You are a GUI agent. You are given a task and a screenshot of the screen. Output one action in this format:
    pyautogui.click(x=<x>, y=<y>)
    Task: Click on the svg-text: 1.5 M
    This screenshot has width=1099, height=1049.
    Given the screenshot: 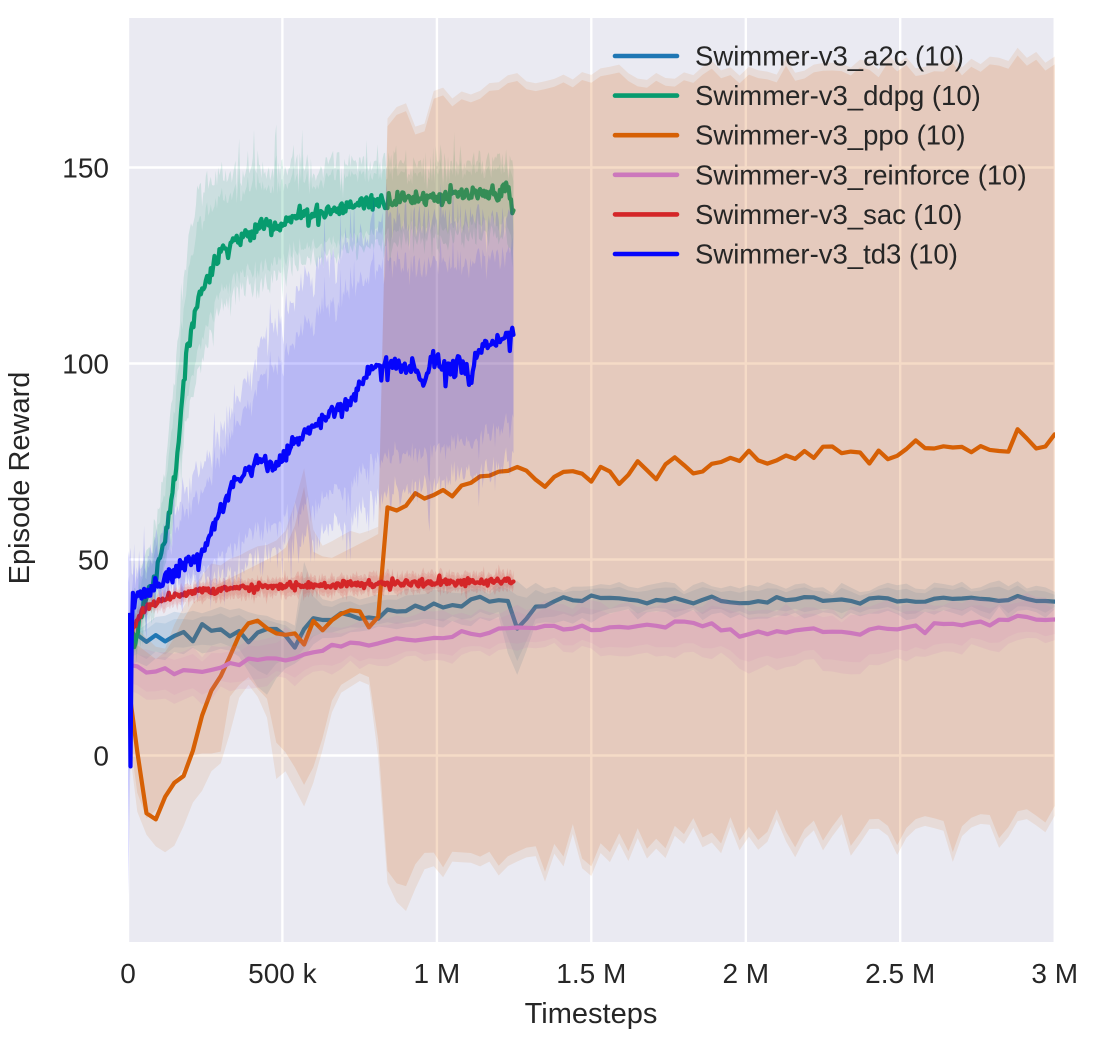 What is the action you would take?
    pyautogui.click(x=591, y=973)
    